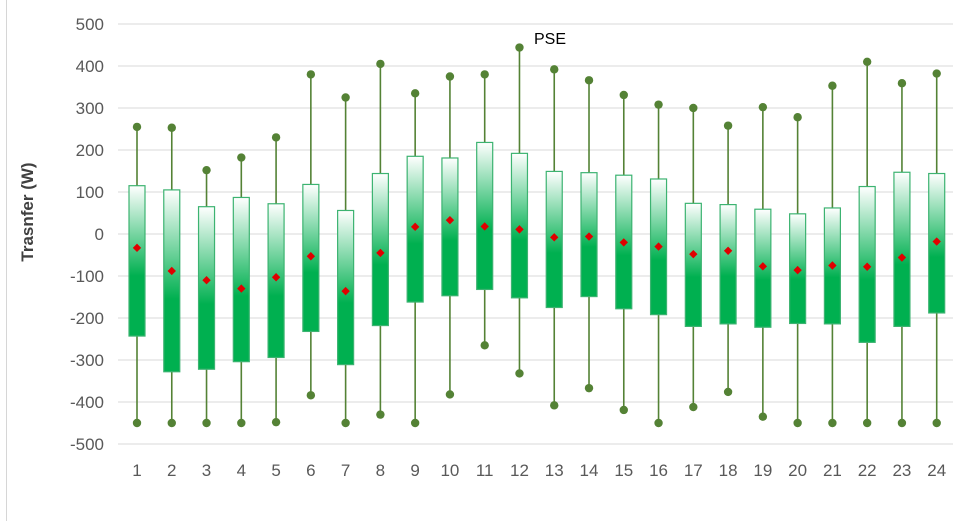 This screenshot has height=526, width=953. I want to click on y-tick-label: 400, so click(90, 66).